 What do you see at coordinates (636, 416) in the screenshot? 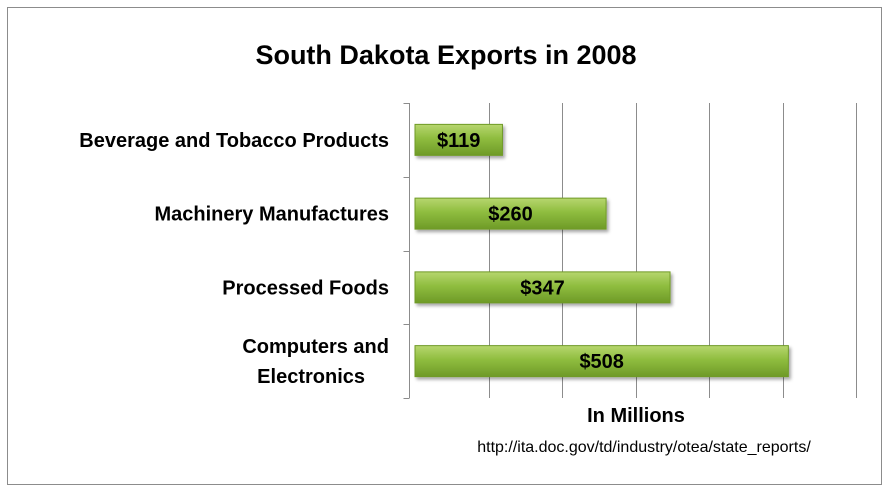
I see `x-axis-title: In Millions` at bounding box center [636, 416].